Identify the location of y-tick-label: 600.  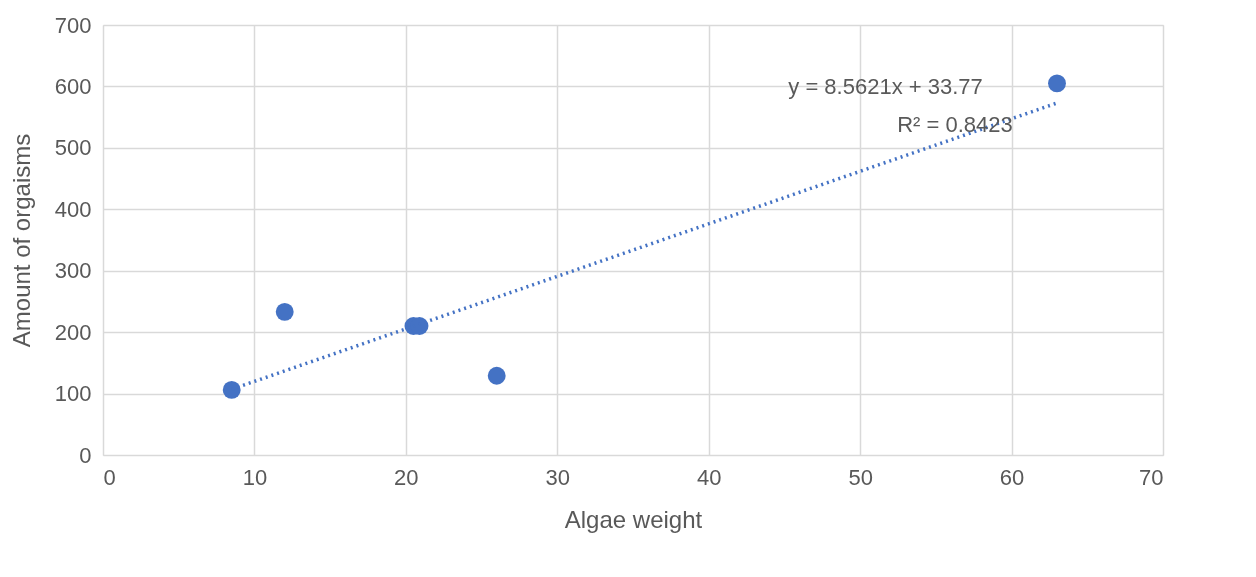
(73, 86).